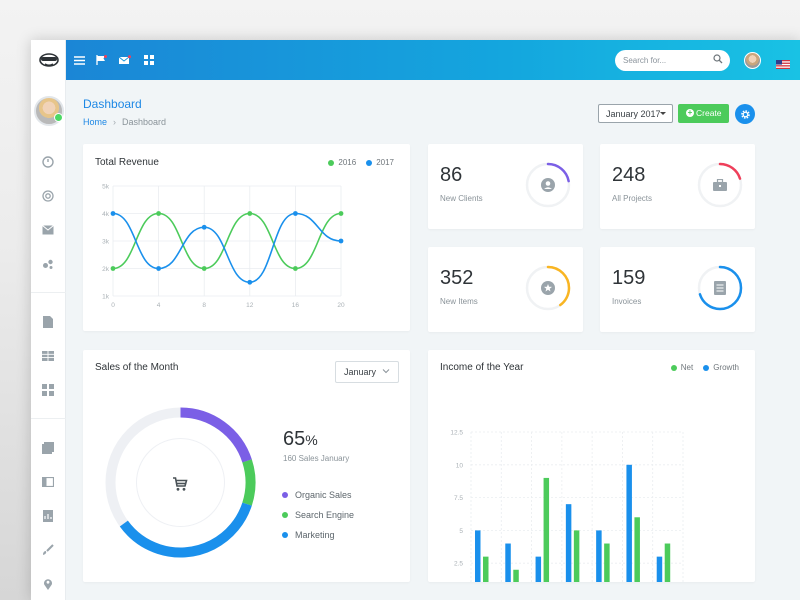 This screenshot has width=800, height=600. I want to click on legend-item: 2017, so click(380, 162).